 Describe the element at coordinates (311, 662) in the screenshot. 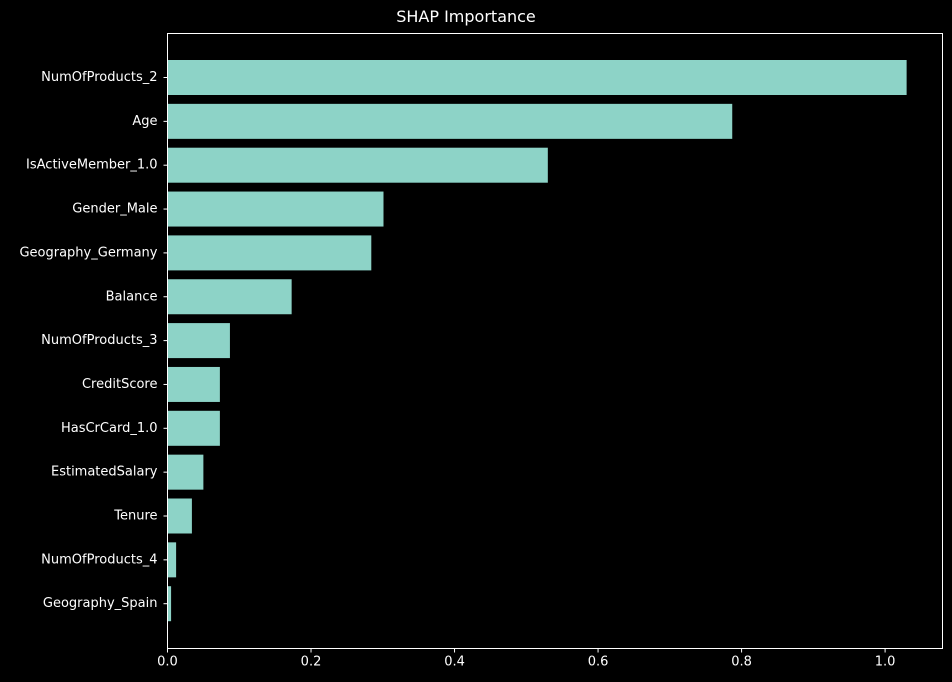

I see `x-tick-label: 0.2` at that location.